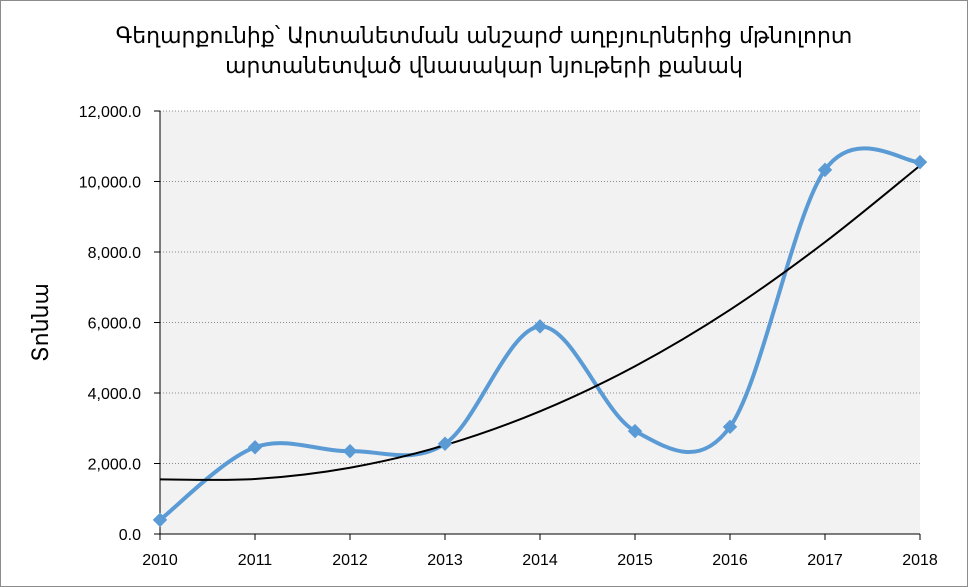 Image resolution: width=968 pixels, height=587 pixels. I want to click on x-tick-label: 2015, so click(635, 560).